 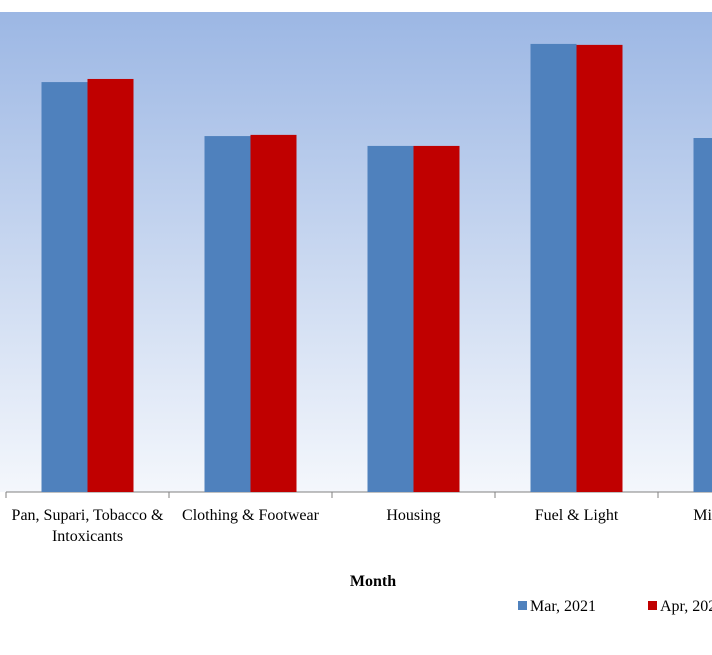 I want to click on label-line: Pan, Supari, Tobacco &, so click(x=88, y=515).